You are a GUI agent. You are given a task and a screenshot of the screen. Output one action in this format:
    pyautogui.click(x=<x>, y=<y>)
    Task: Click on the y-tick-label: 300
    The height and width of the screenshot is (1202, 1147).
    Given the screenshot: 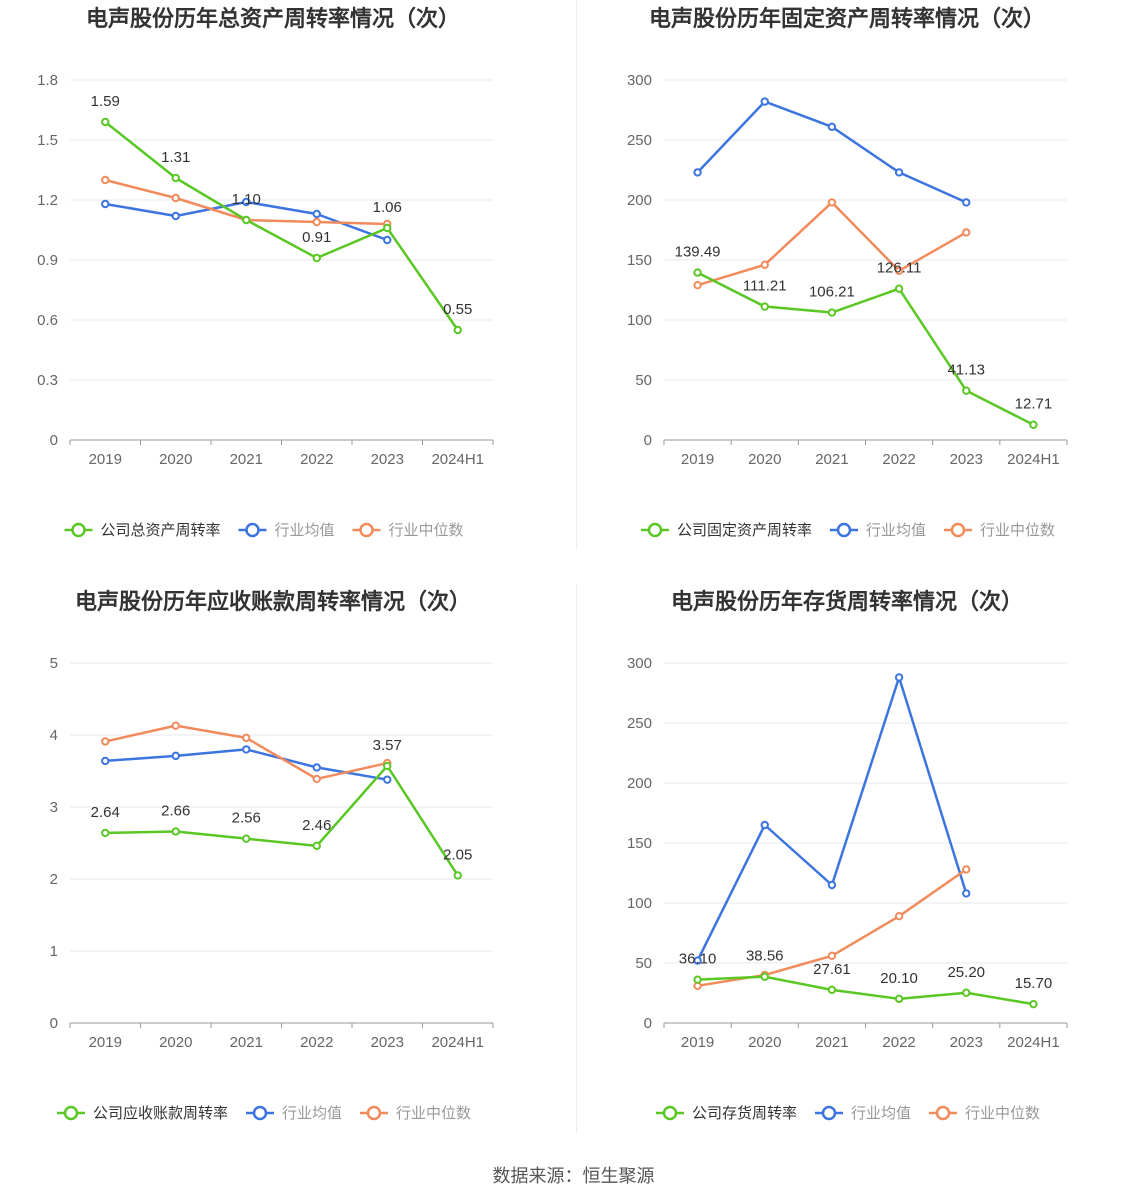 What is the action you would take?
    pyautogui.click(x=639, y=663)
    